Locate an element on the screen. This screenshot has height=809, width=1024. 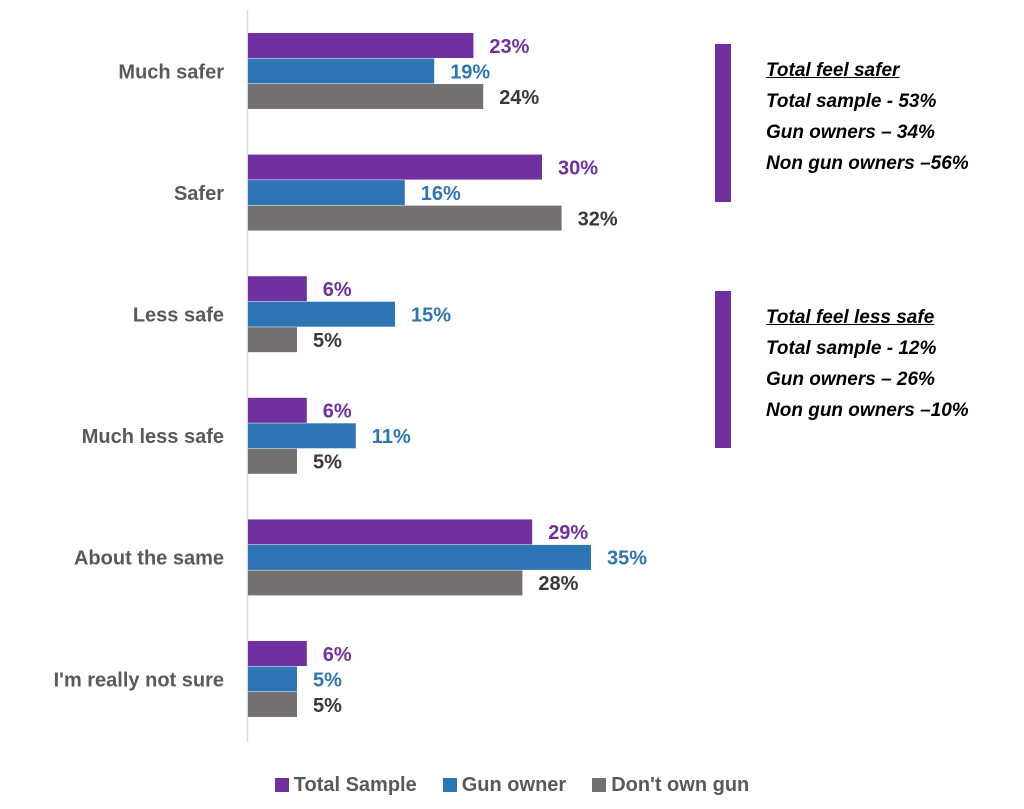
callout-line: Gun owners – 26% is located at coordinates (850, 379).